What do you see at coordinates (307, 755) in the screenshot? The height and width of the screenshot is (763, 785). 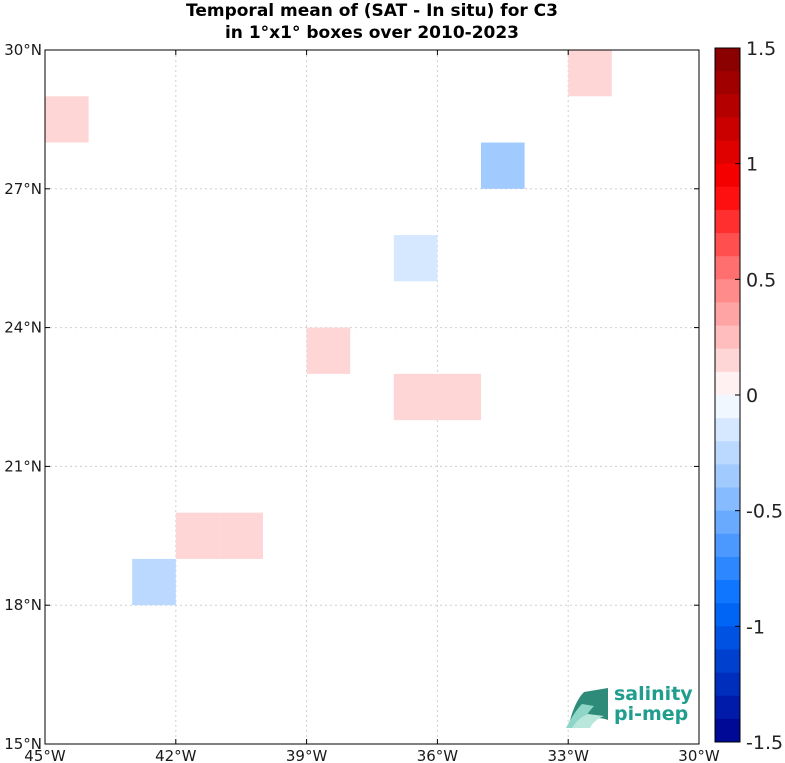 I see `x-tick-label: 39°W` at bounding box center [307, 755].